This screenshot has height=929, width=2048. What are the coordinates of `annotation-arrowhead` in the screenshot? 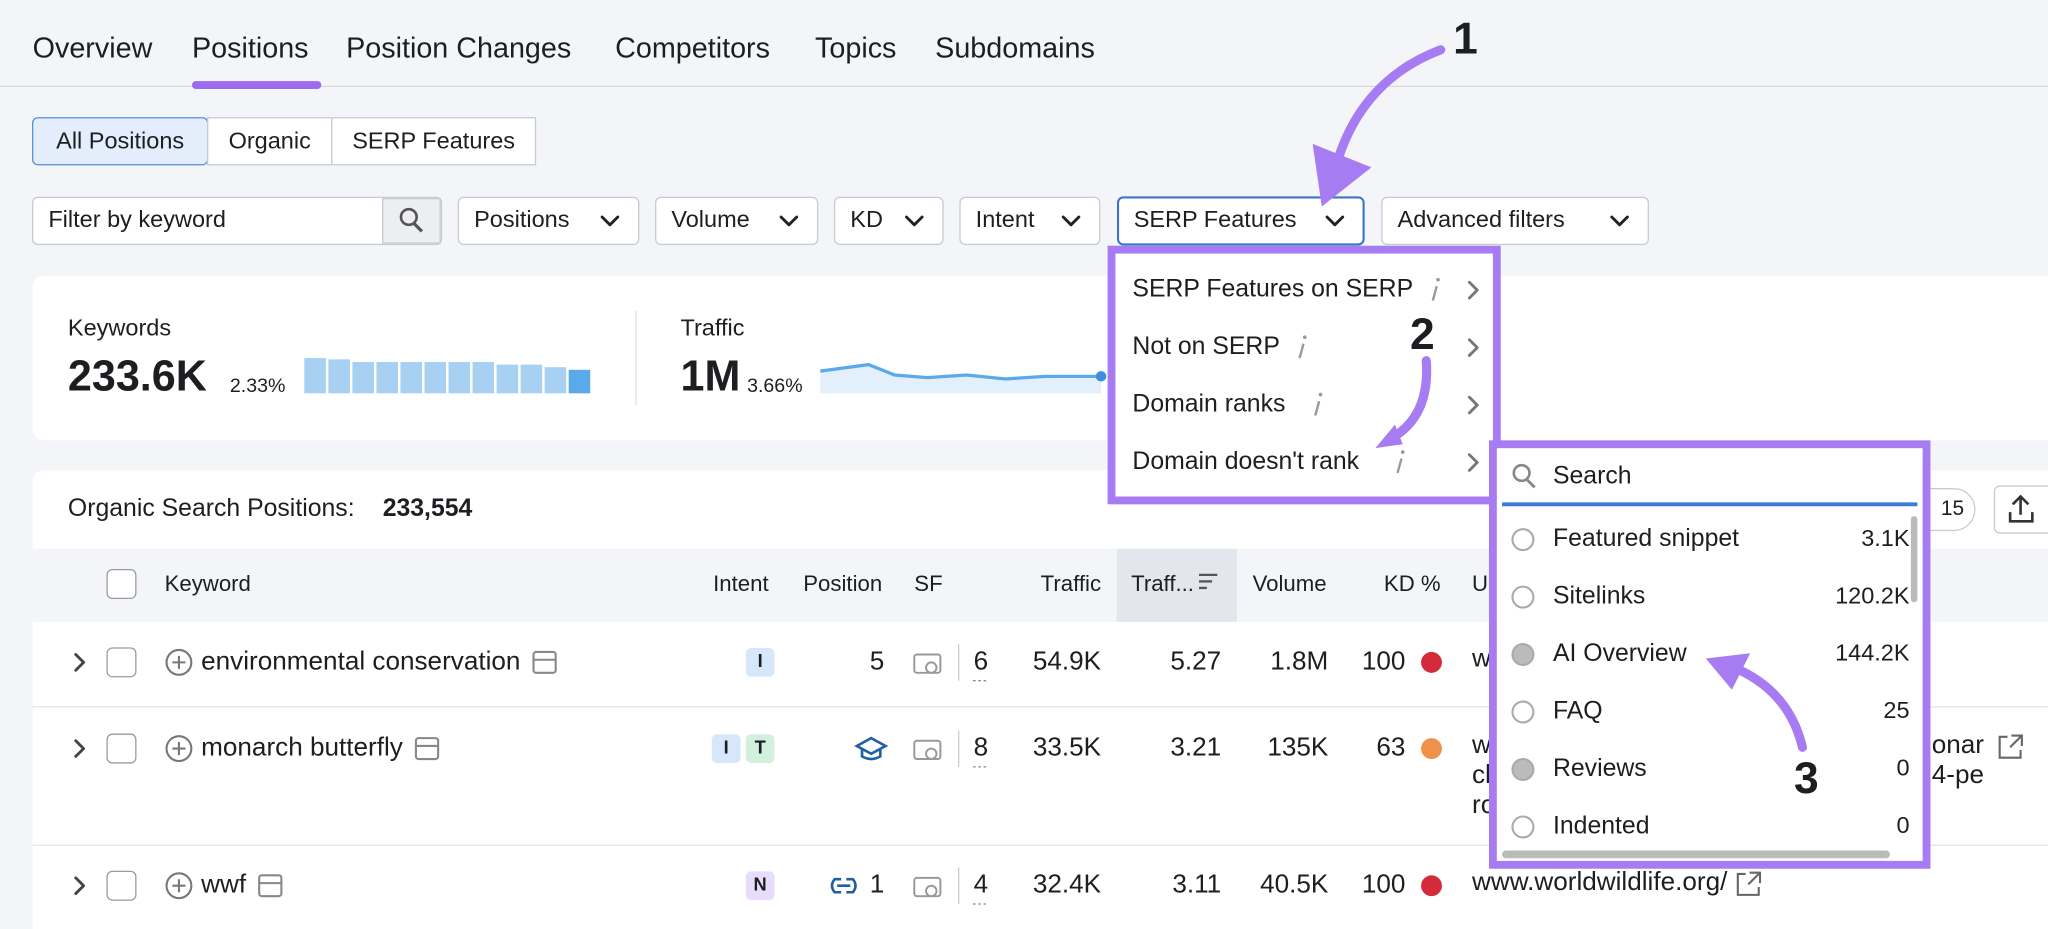 It's located at (1389, 436).